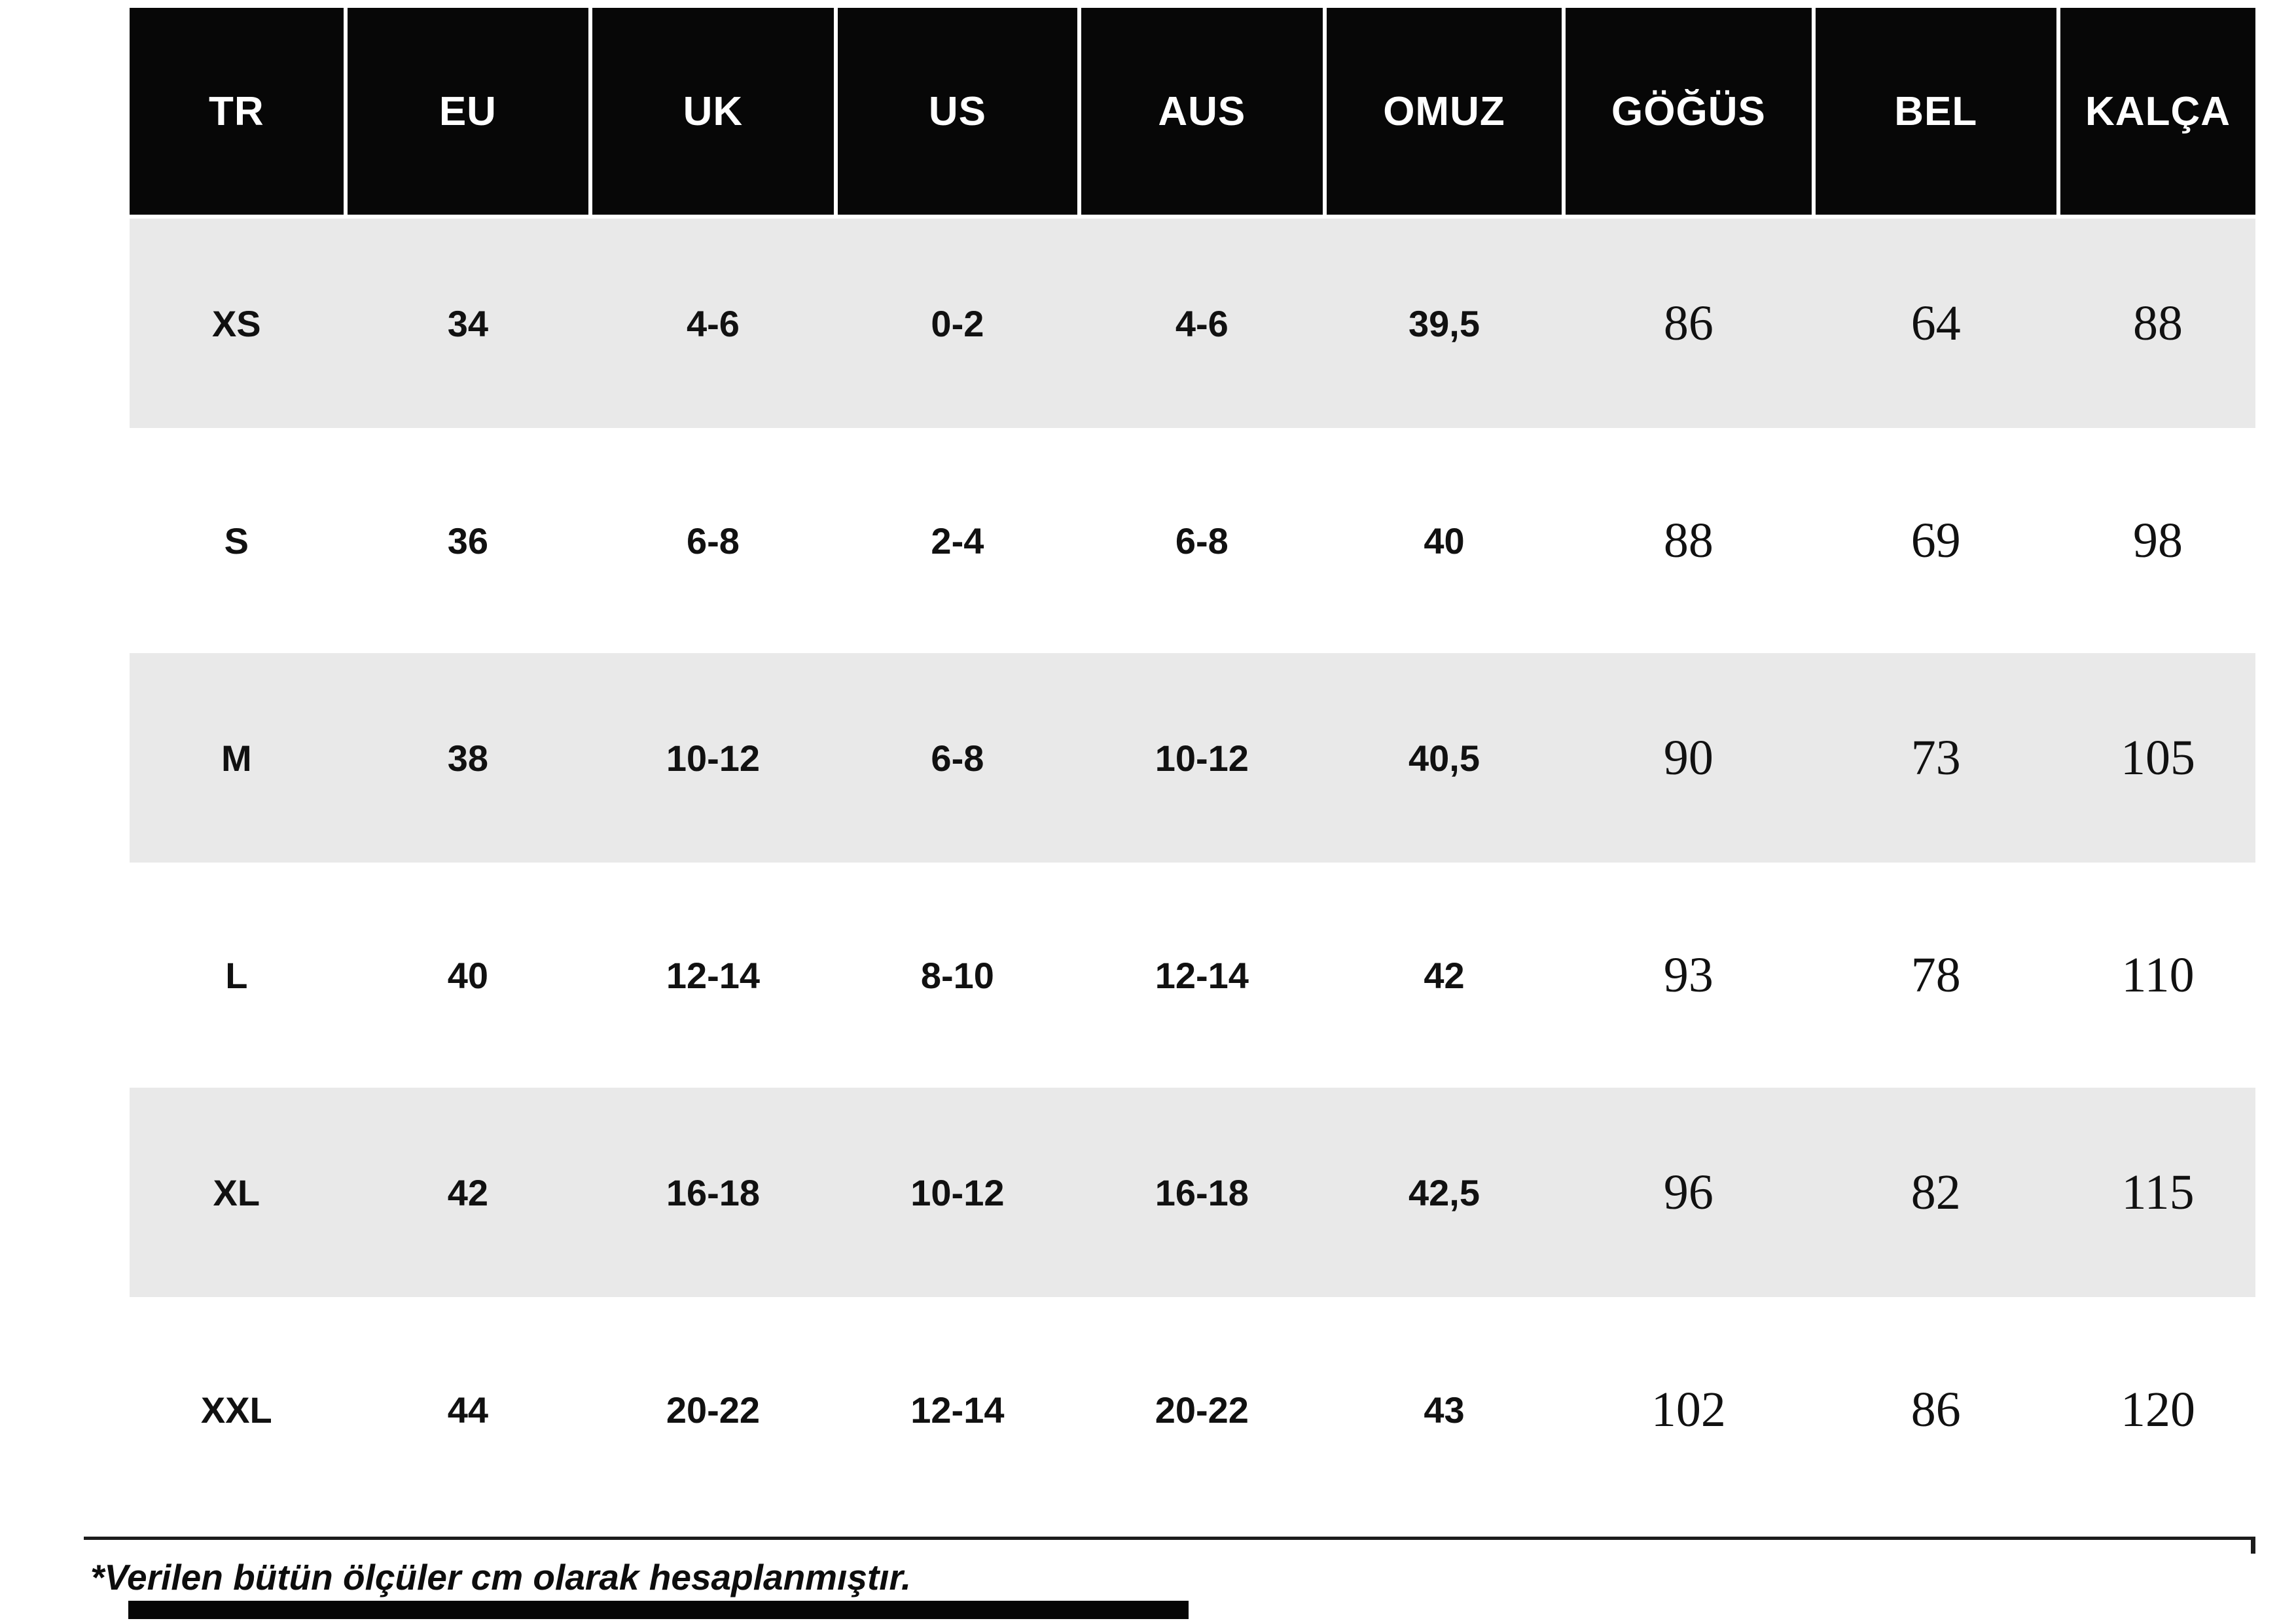  I want to click on footnote-divider-line, so click(1169, 1546).